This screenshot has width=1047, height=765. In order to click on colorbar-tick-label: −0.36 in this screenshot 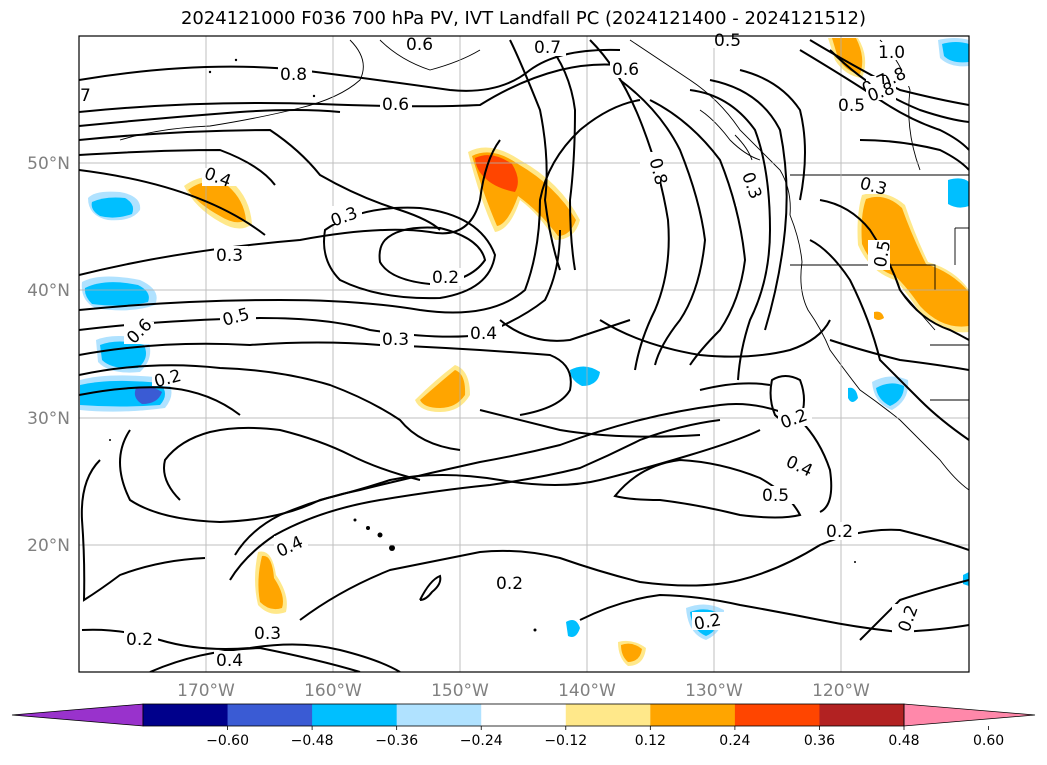, I will do `click(396, 741)`.